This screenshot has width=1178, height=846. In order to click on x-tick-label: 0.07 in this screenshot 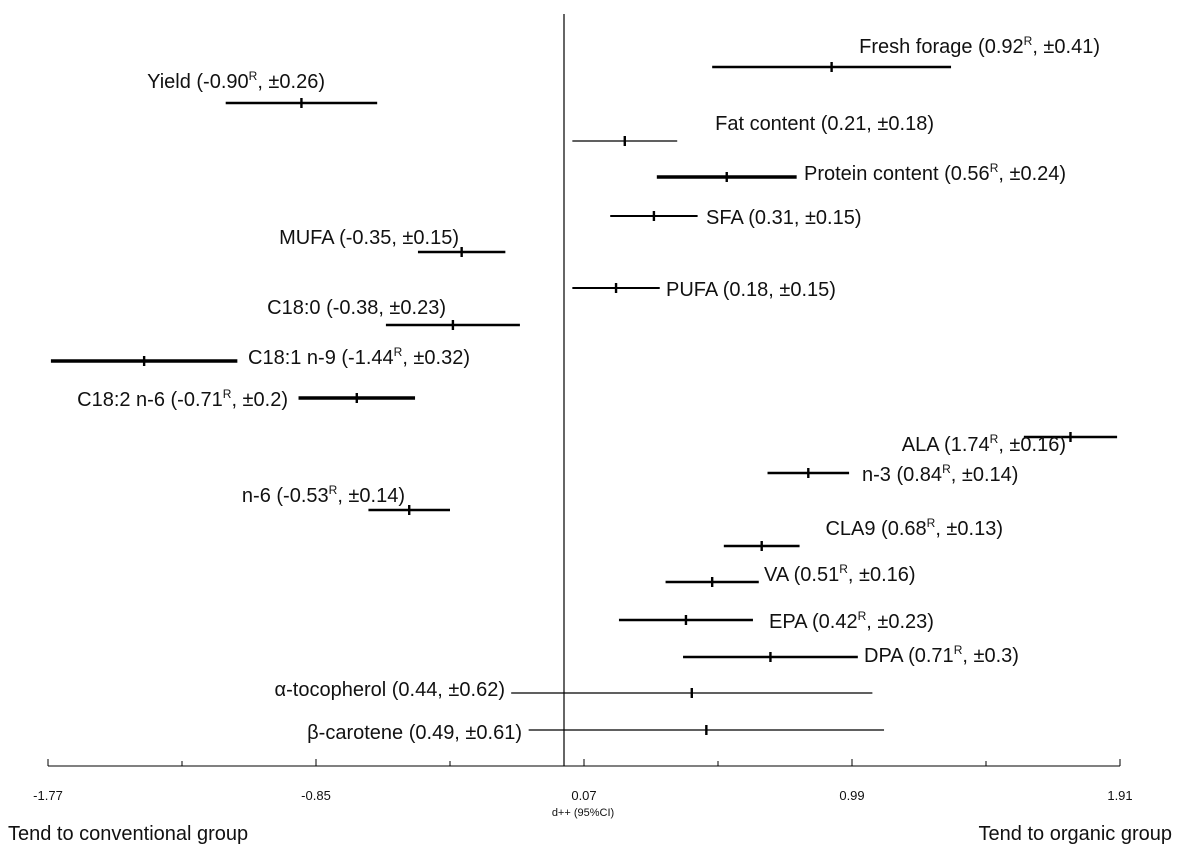, I will do `click(583, 795)`.